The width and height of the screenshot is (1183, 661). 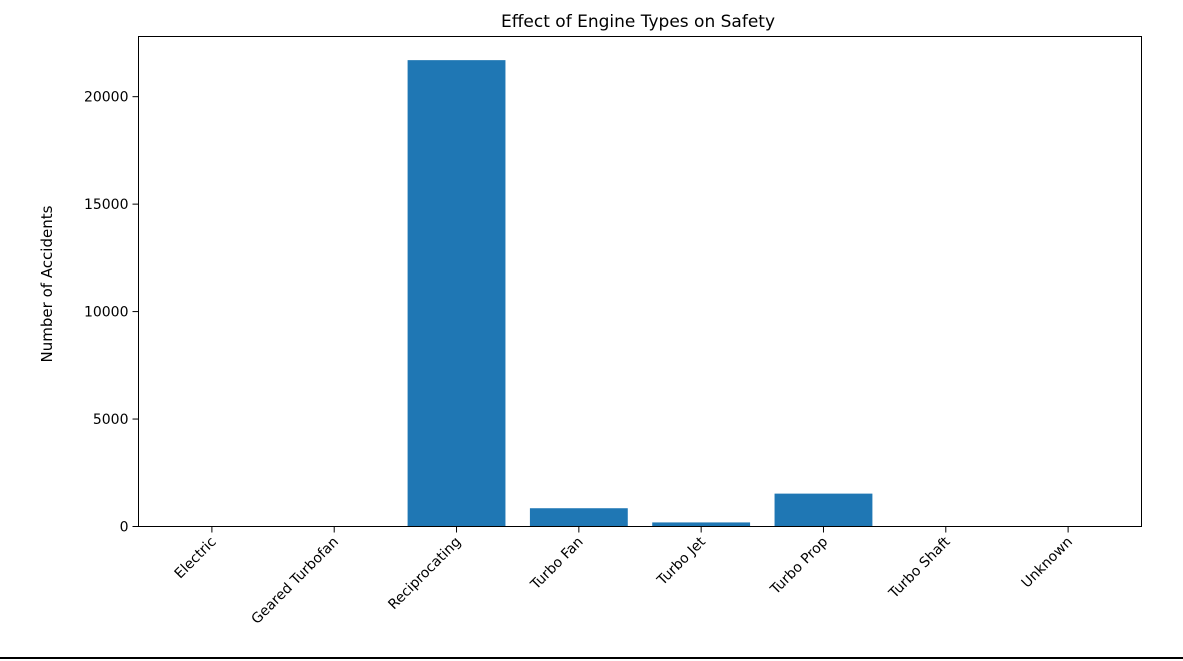 What do you see at coordinates (799, 566) in the screenshot?
I see `x-tick-label-turbo-prop: Turbo Prop` at bounding box center [799, 566].